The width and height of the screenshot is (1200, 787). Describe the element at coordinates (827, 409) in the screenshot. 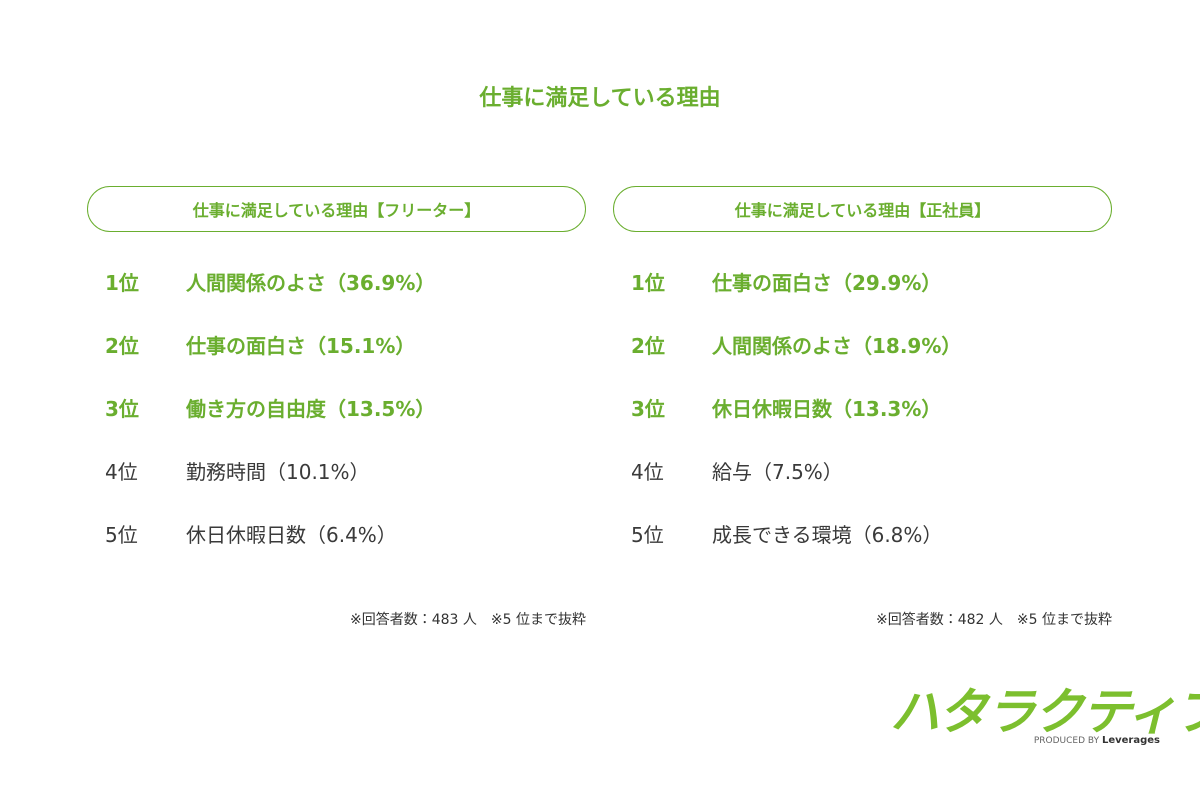

I see `item-label: 休日休暇日数（13.3%）` at that location.